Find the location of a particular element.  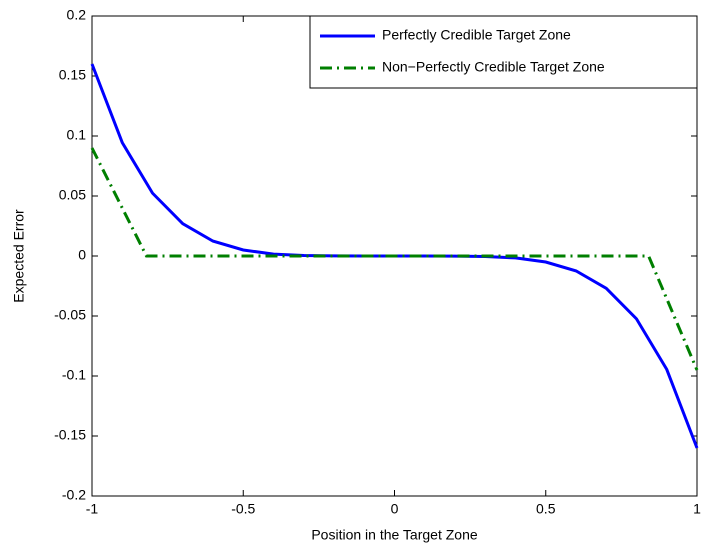

y-axis-label: Expected Error is located at coordinates (19, 256).